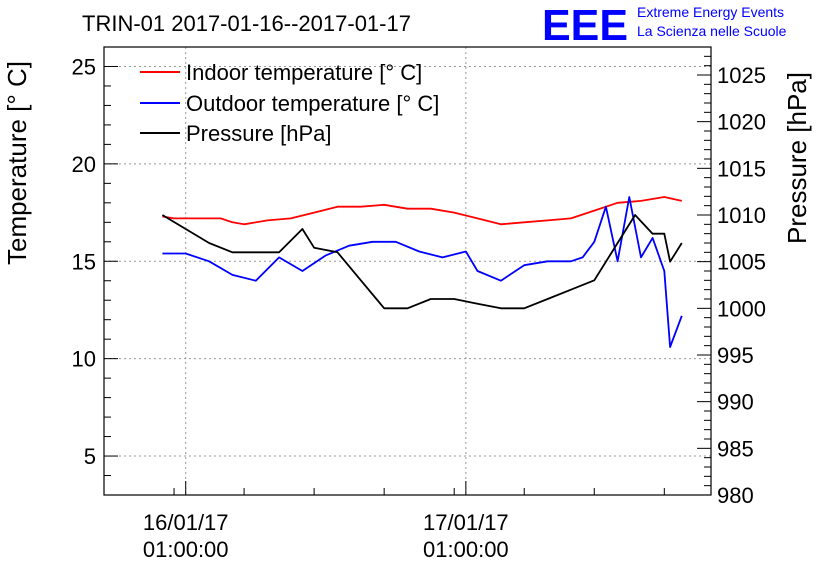  I want to click on y-tick-label: 5, so click(90, 456).